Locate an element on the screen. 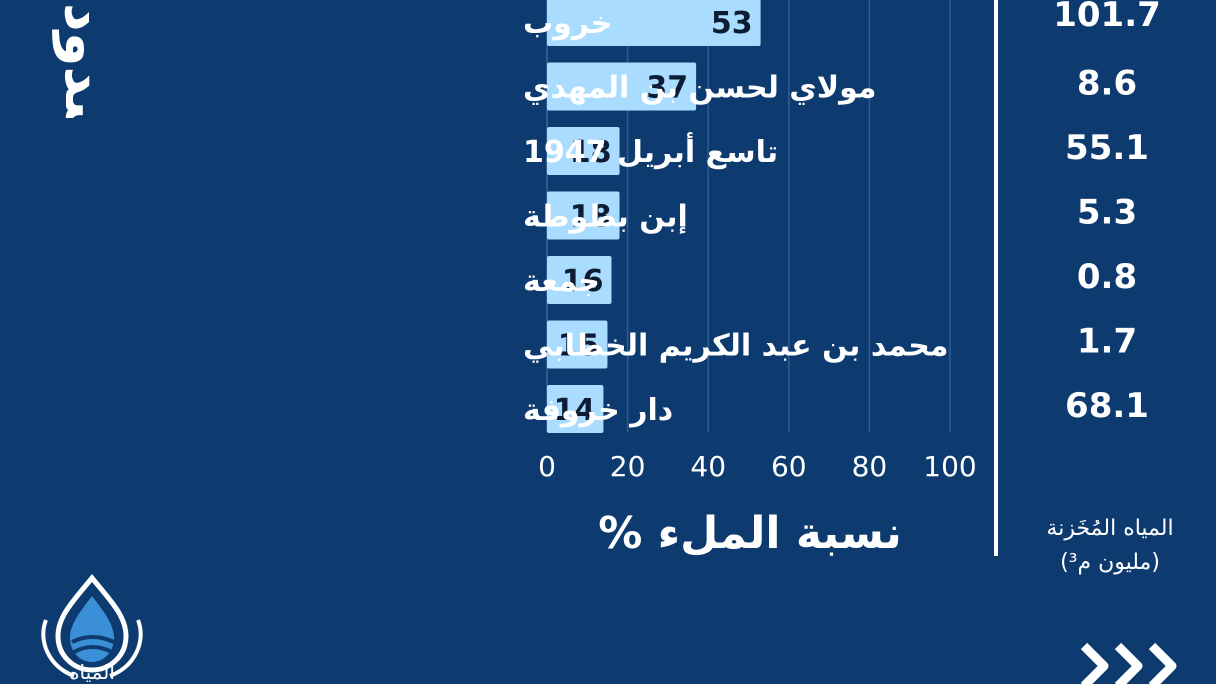 The height and width of the screenshot is (684, 1216). bar-value-label: 37 is located at coordinates (667, 88).